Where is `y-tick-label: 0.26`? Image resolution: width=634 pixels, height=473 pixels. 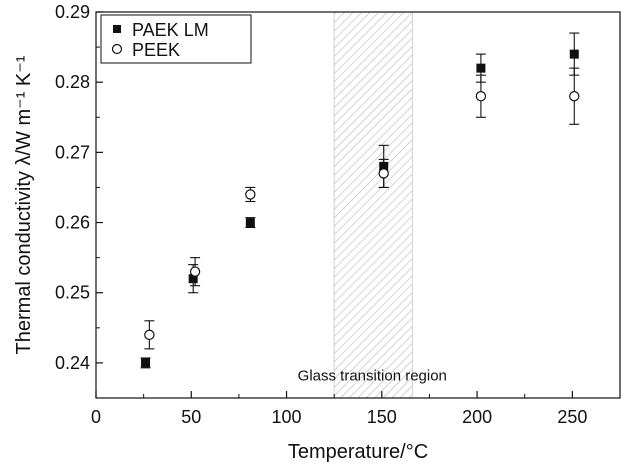 y-tick-label: 0.26 is located at coordinates (72, 223).